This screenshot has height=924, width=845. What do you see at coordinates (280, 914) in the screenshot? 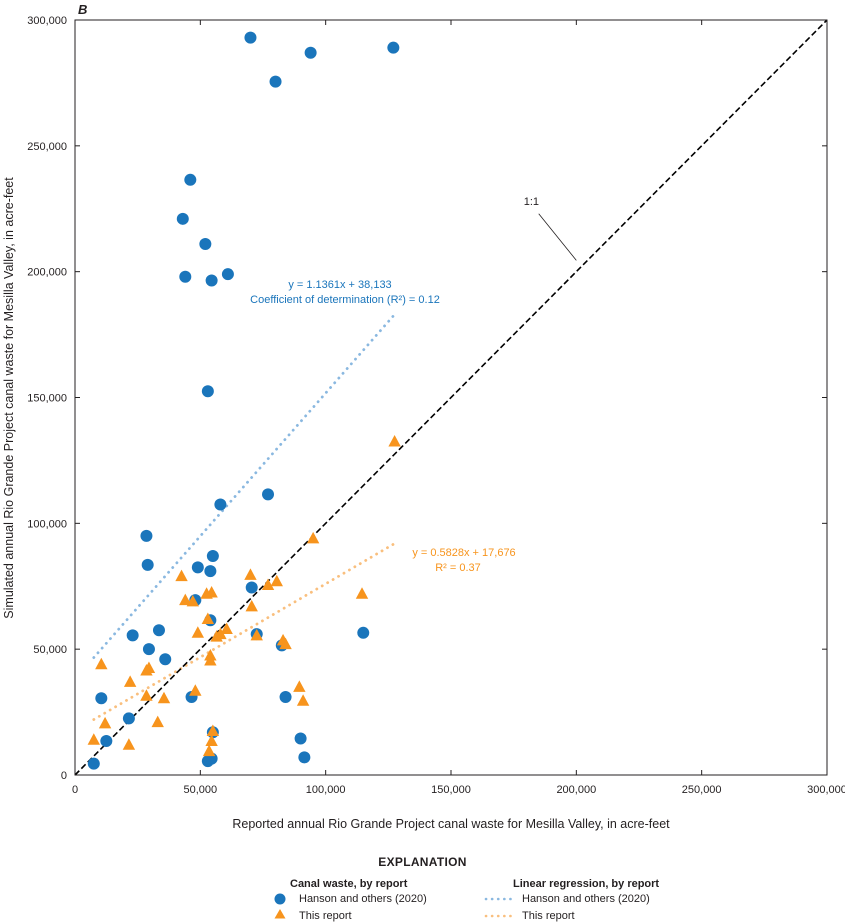
I see `legend-this-report-triangle-icon` at bounding box center [280, 914].